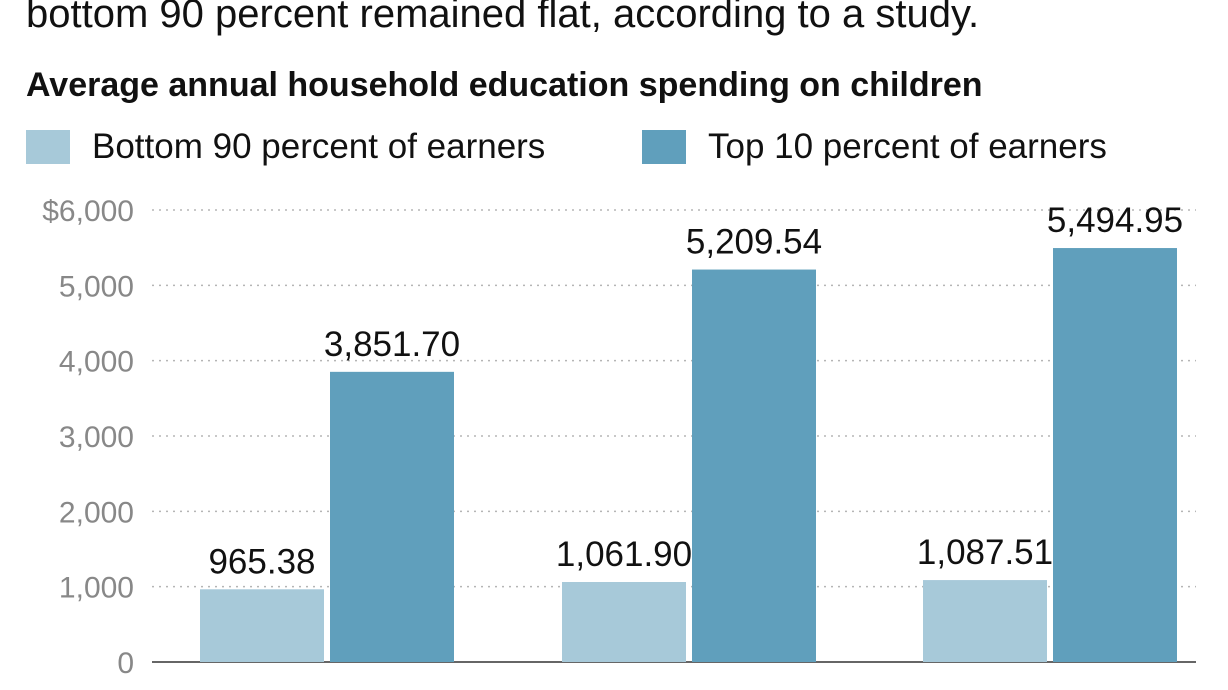  What do you see at coordinates (392, 344) in the screenshot?
I see `data-label: 3,851.70` at bounding box center [392, 344].